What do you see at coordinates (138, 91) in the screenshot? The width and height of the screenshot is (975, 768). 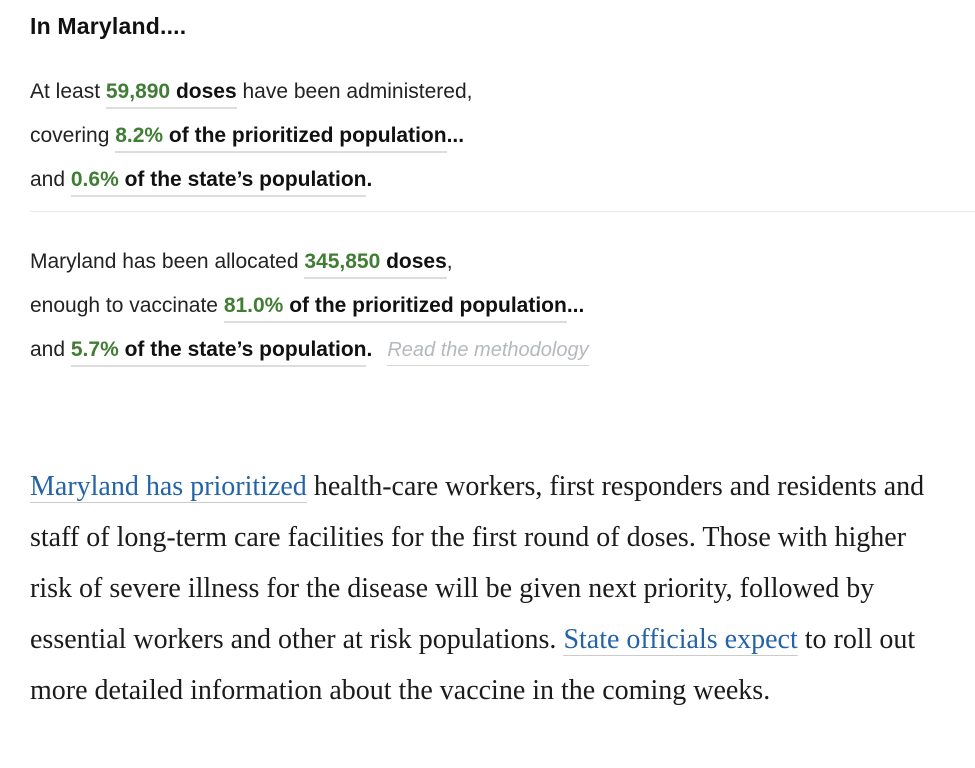 I see `stat-value: 59,890` at bounding box center [138, 91].